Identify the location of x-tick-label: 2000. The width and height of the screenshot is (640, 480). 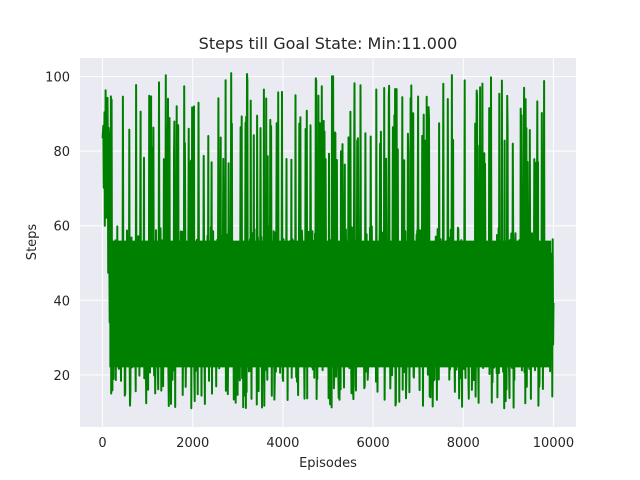
(192, 443).